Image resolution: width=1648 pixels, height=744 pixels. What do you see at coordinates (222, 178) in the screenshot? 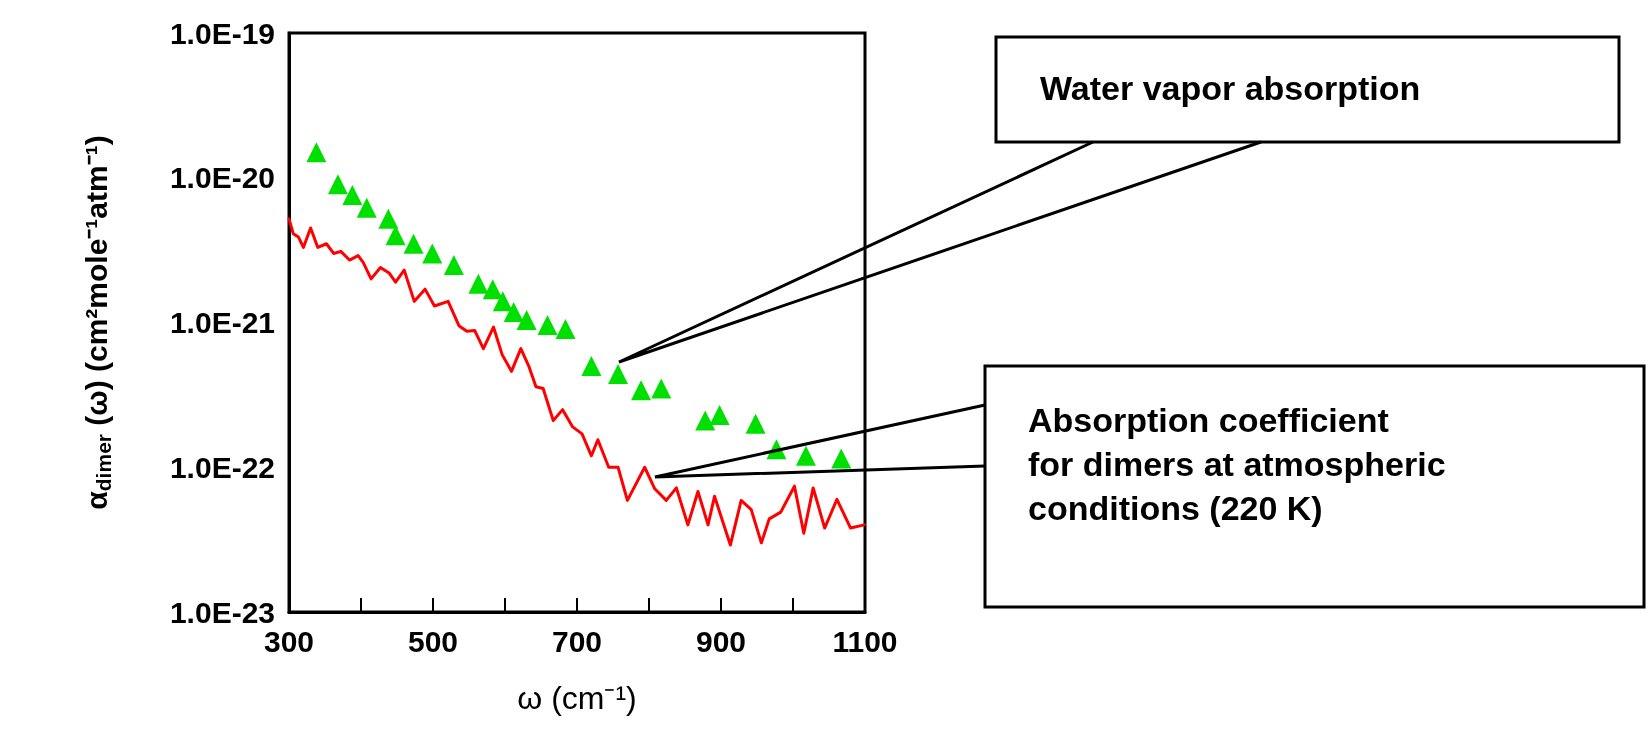
I see `y-tick-label: 1.0E-20` at bounding box center [222, 178].